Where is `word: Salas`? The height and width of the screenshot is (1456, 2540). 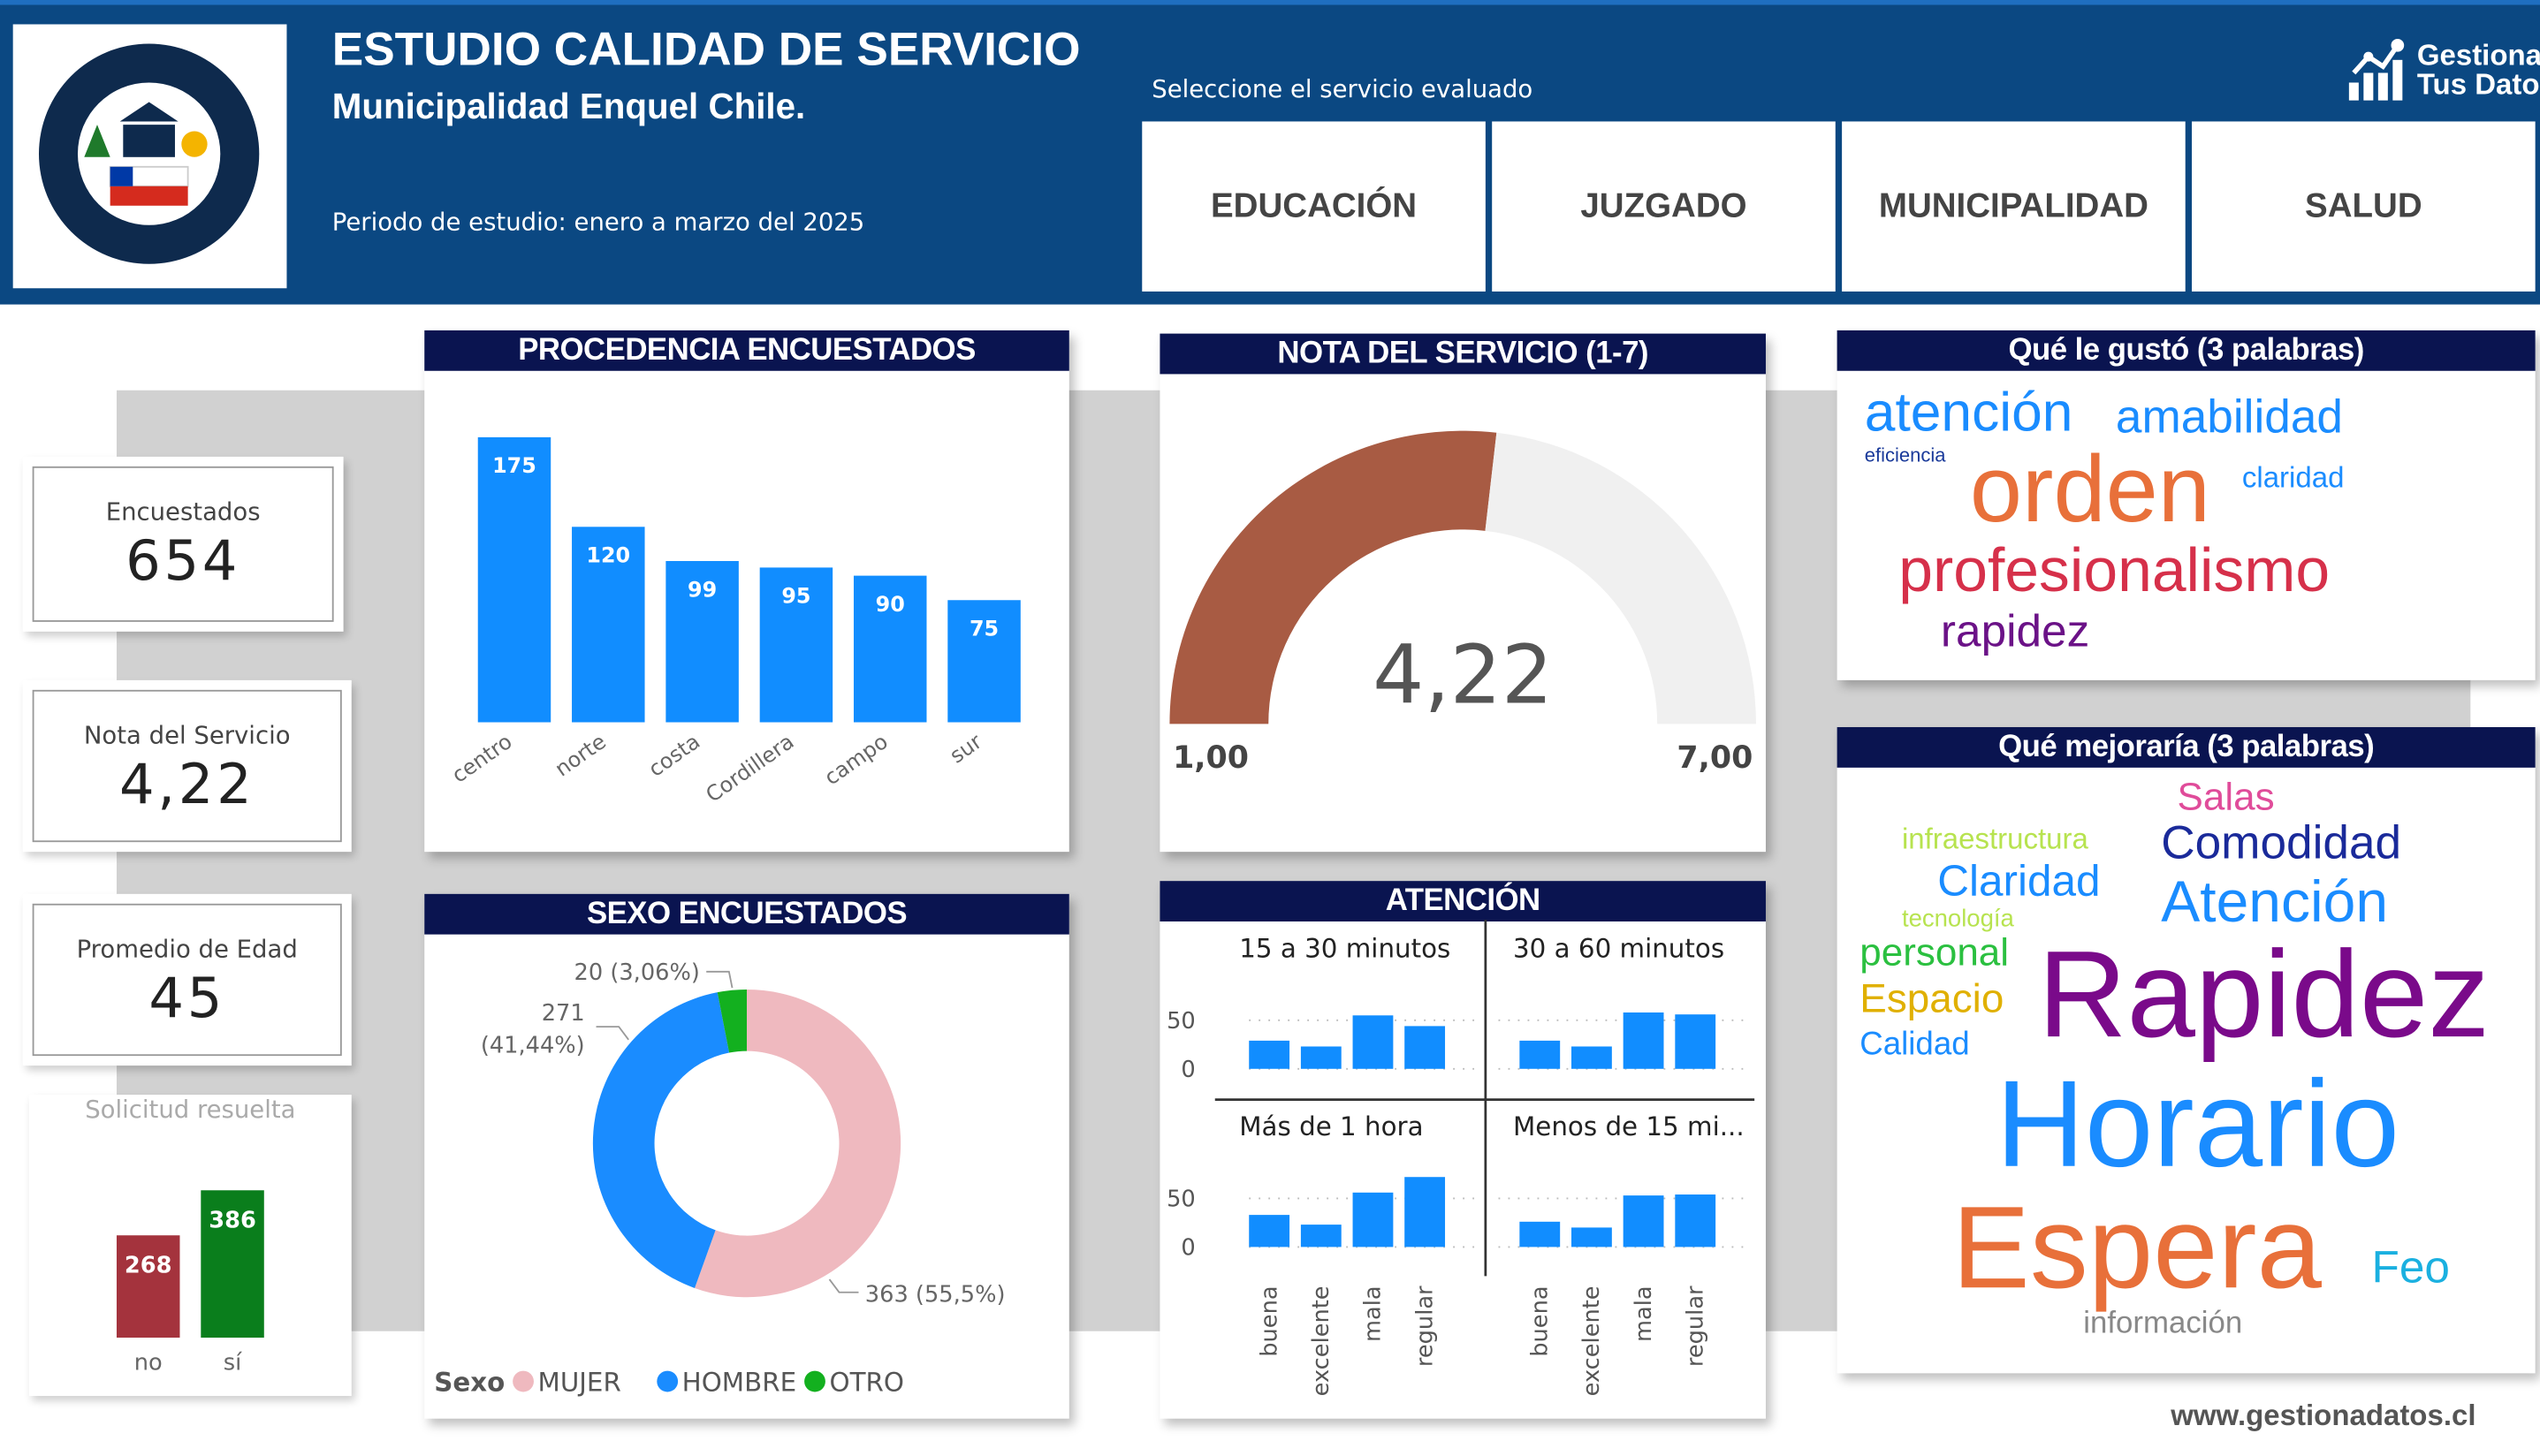 word: Salas is located at coordinates (2226, 798).